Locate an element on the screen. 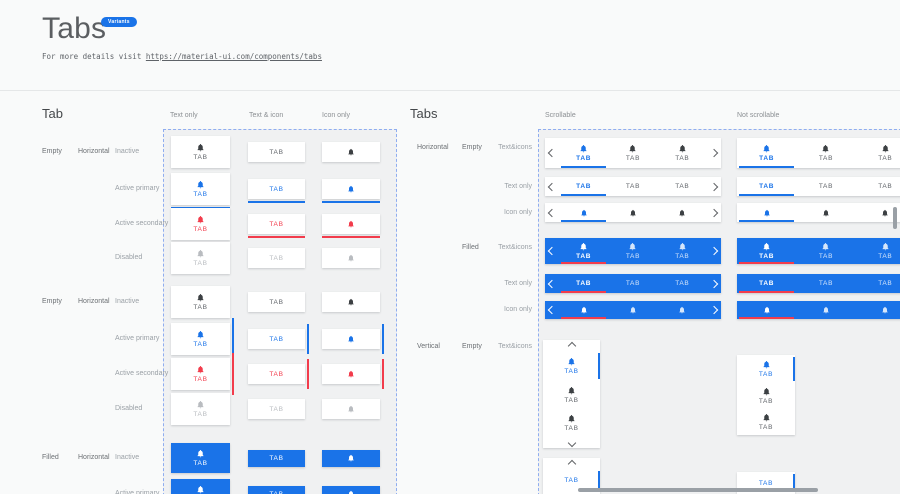 This screenshot has width=900, height=494. docs-link: https://material-ui.com/components/tabs is located at coordinates (233, 56).